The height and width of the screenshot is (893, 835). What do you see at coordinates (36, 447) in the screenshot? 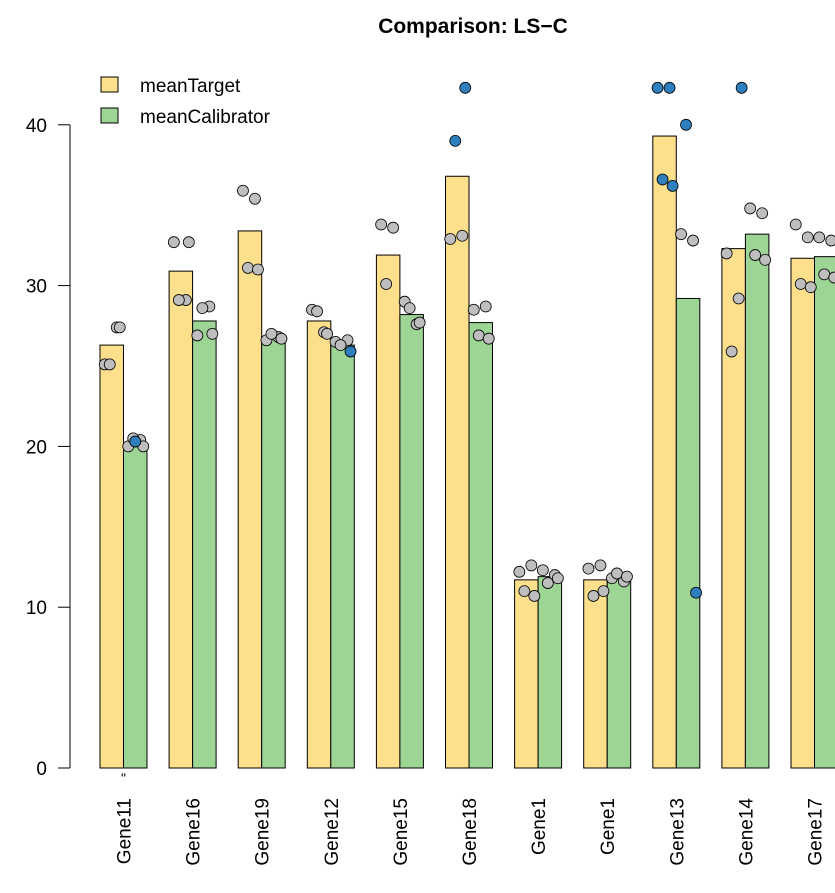
I see `y-tick-label: 20` at bounding box center [36, 447].